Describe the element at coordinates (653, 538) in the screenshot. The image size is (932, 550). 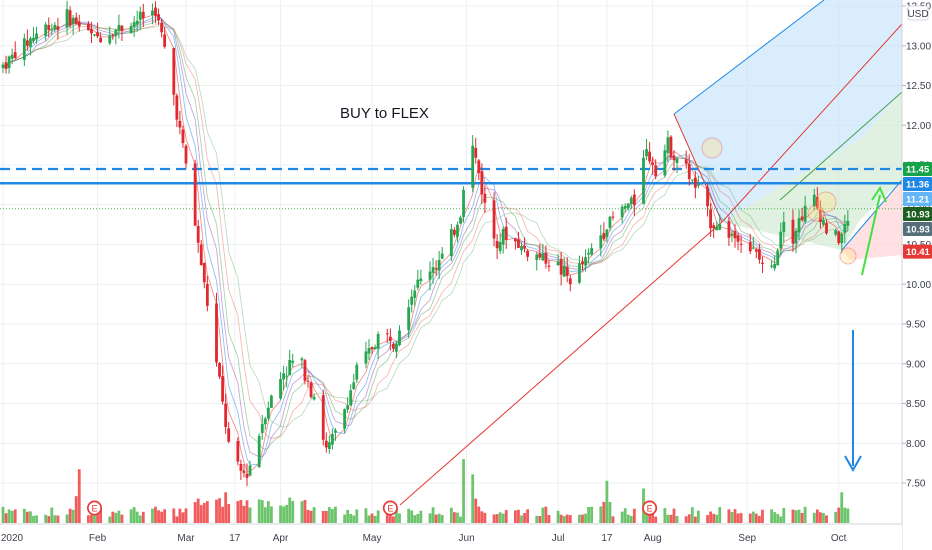
I see `x-tick-label-9: Aug` at that location.